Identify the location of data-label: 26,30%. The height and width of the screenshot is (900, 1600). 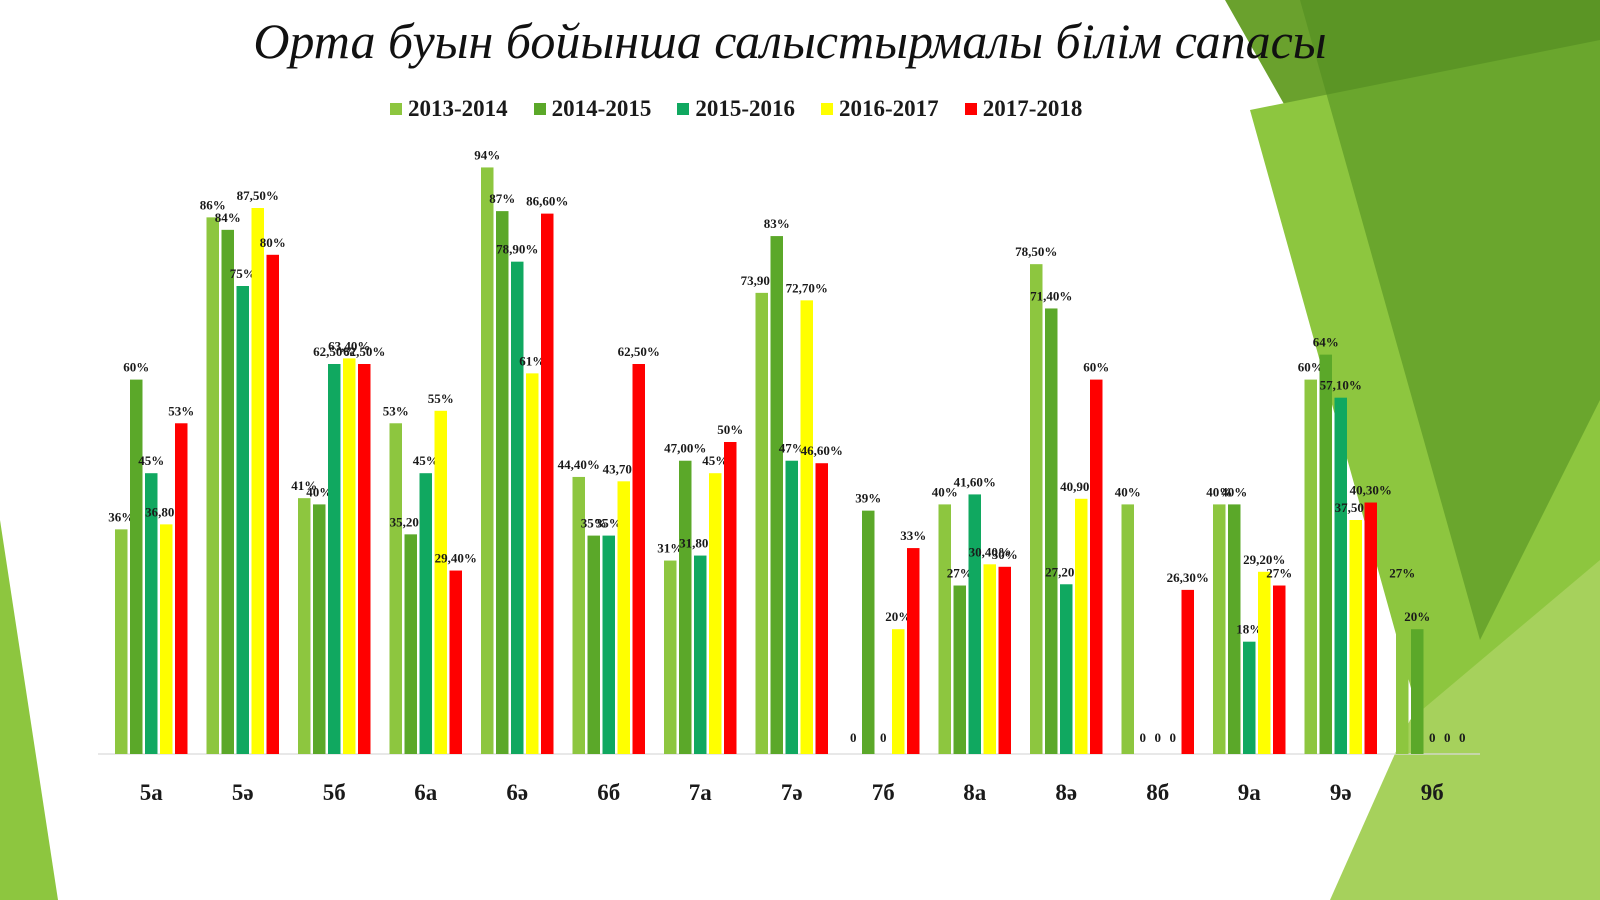
(1188, 577).